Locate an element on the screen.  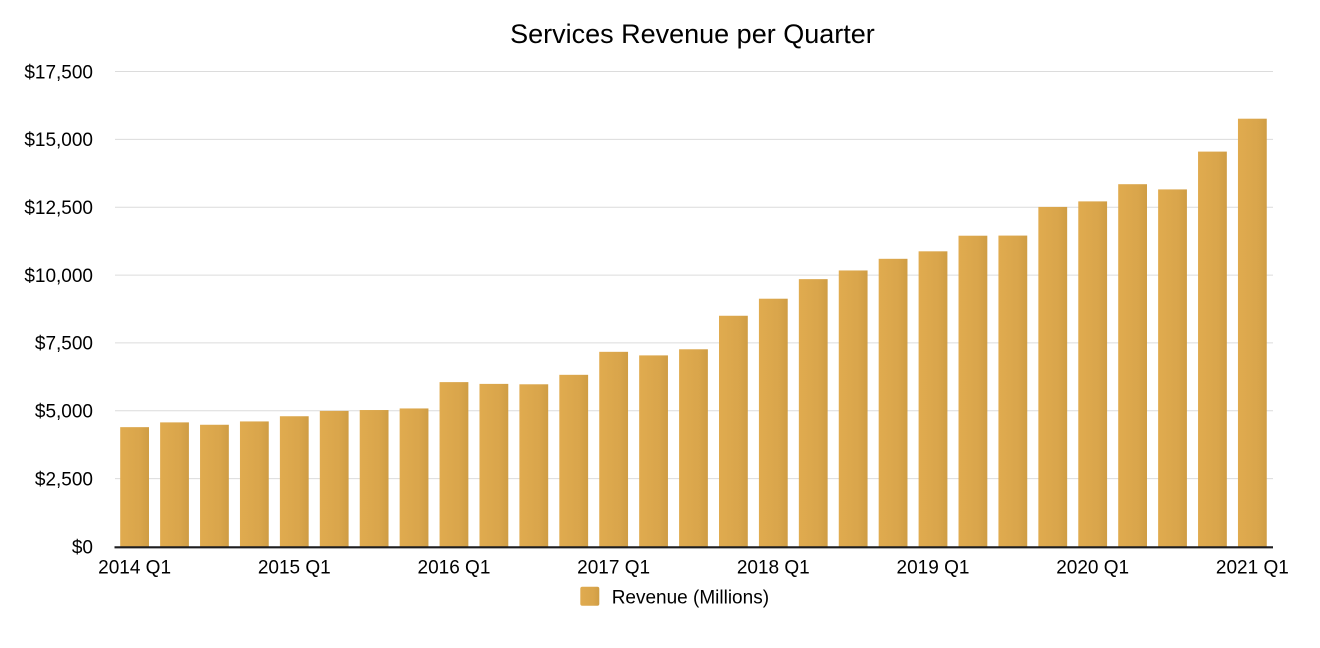
svg-text: Revenue (Millions) is located at coordinates (690, 597).